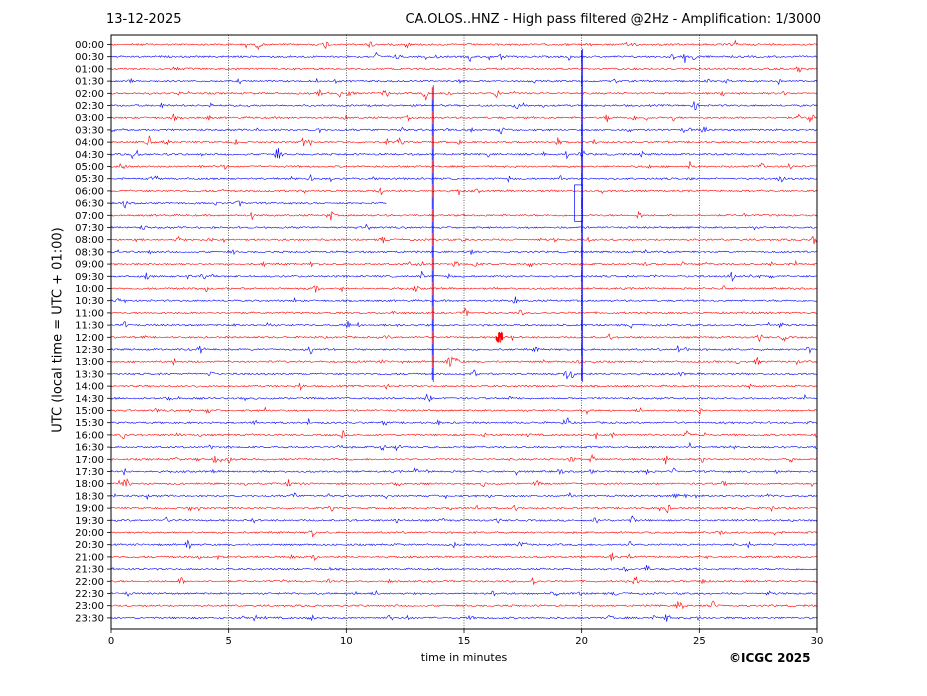 The width and height of the screenshot is (927, 696). Describe the element at coordinates (89, 387) in the screenshot. I see `y-tick-label-1400: 14:00` at that location.